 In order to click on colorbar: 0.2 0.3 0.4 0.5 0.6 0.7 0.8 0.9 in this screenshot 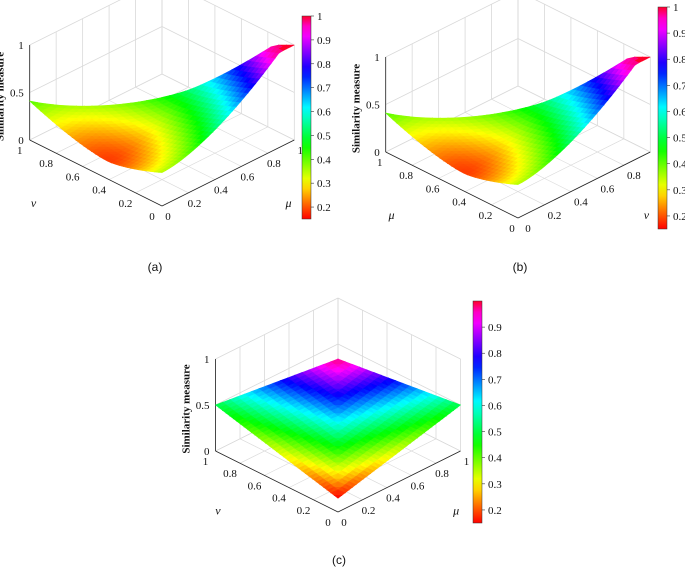, I will do `click(487, 412)`.